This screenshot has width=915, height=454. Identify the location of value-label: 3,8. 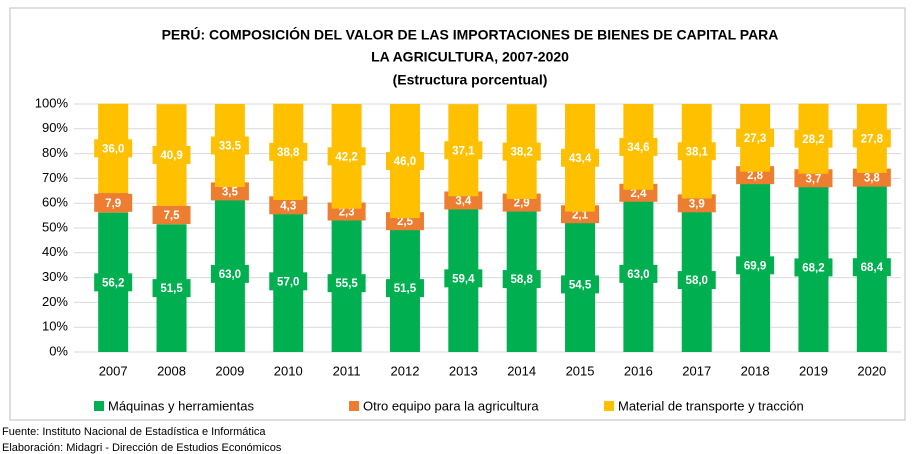
(872, 179).